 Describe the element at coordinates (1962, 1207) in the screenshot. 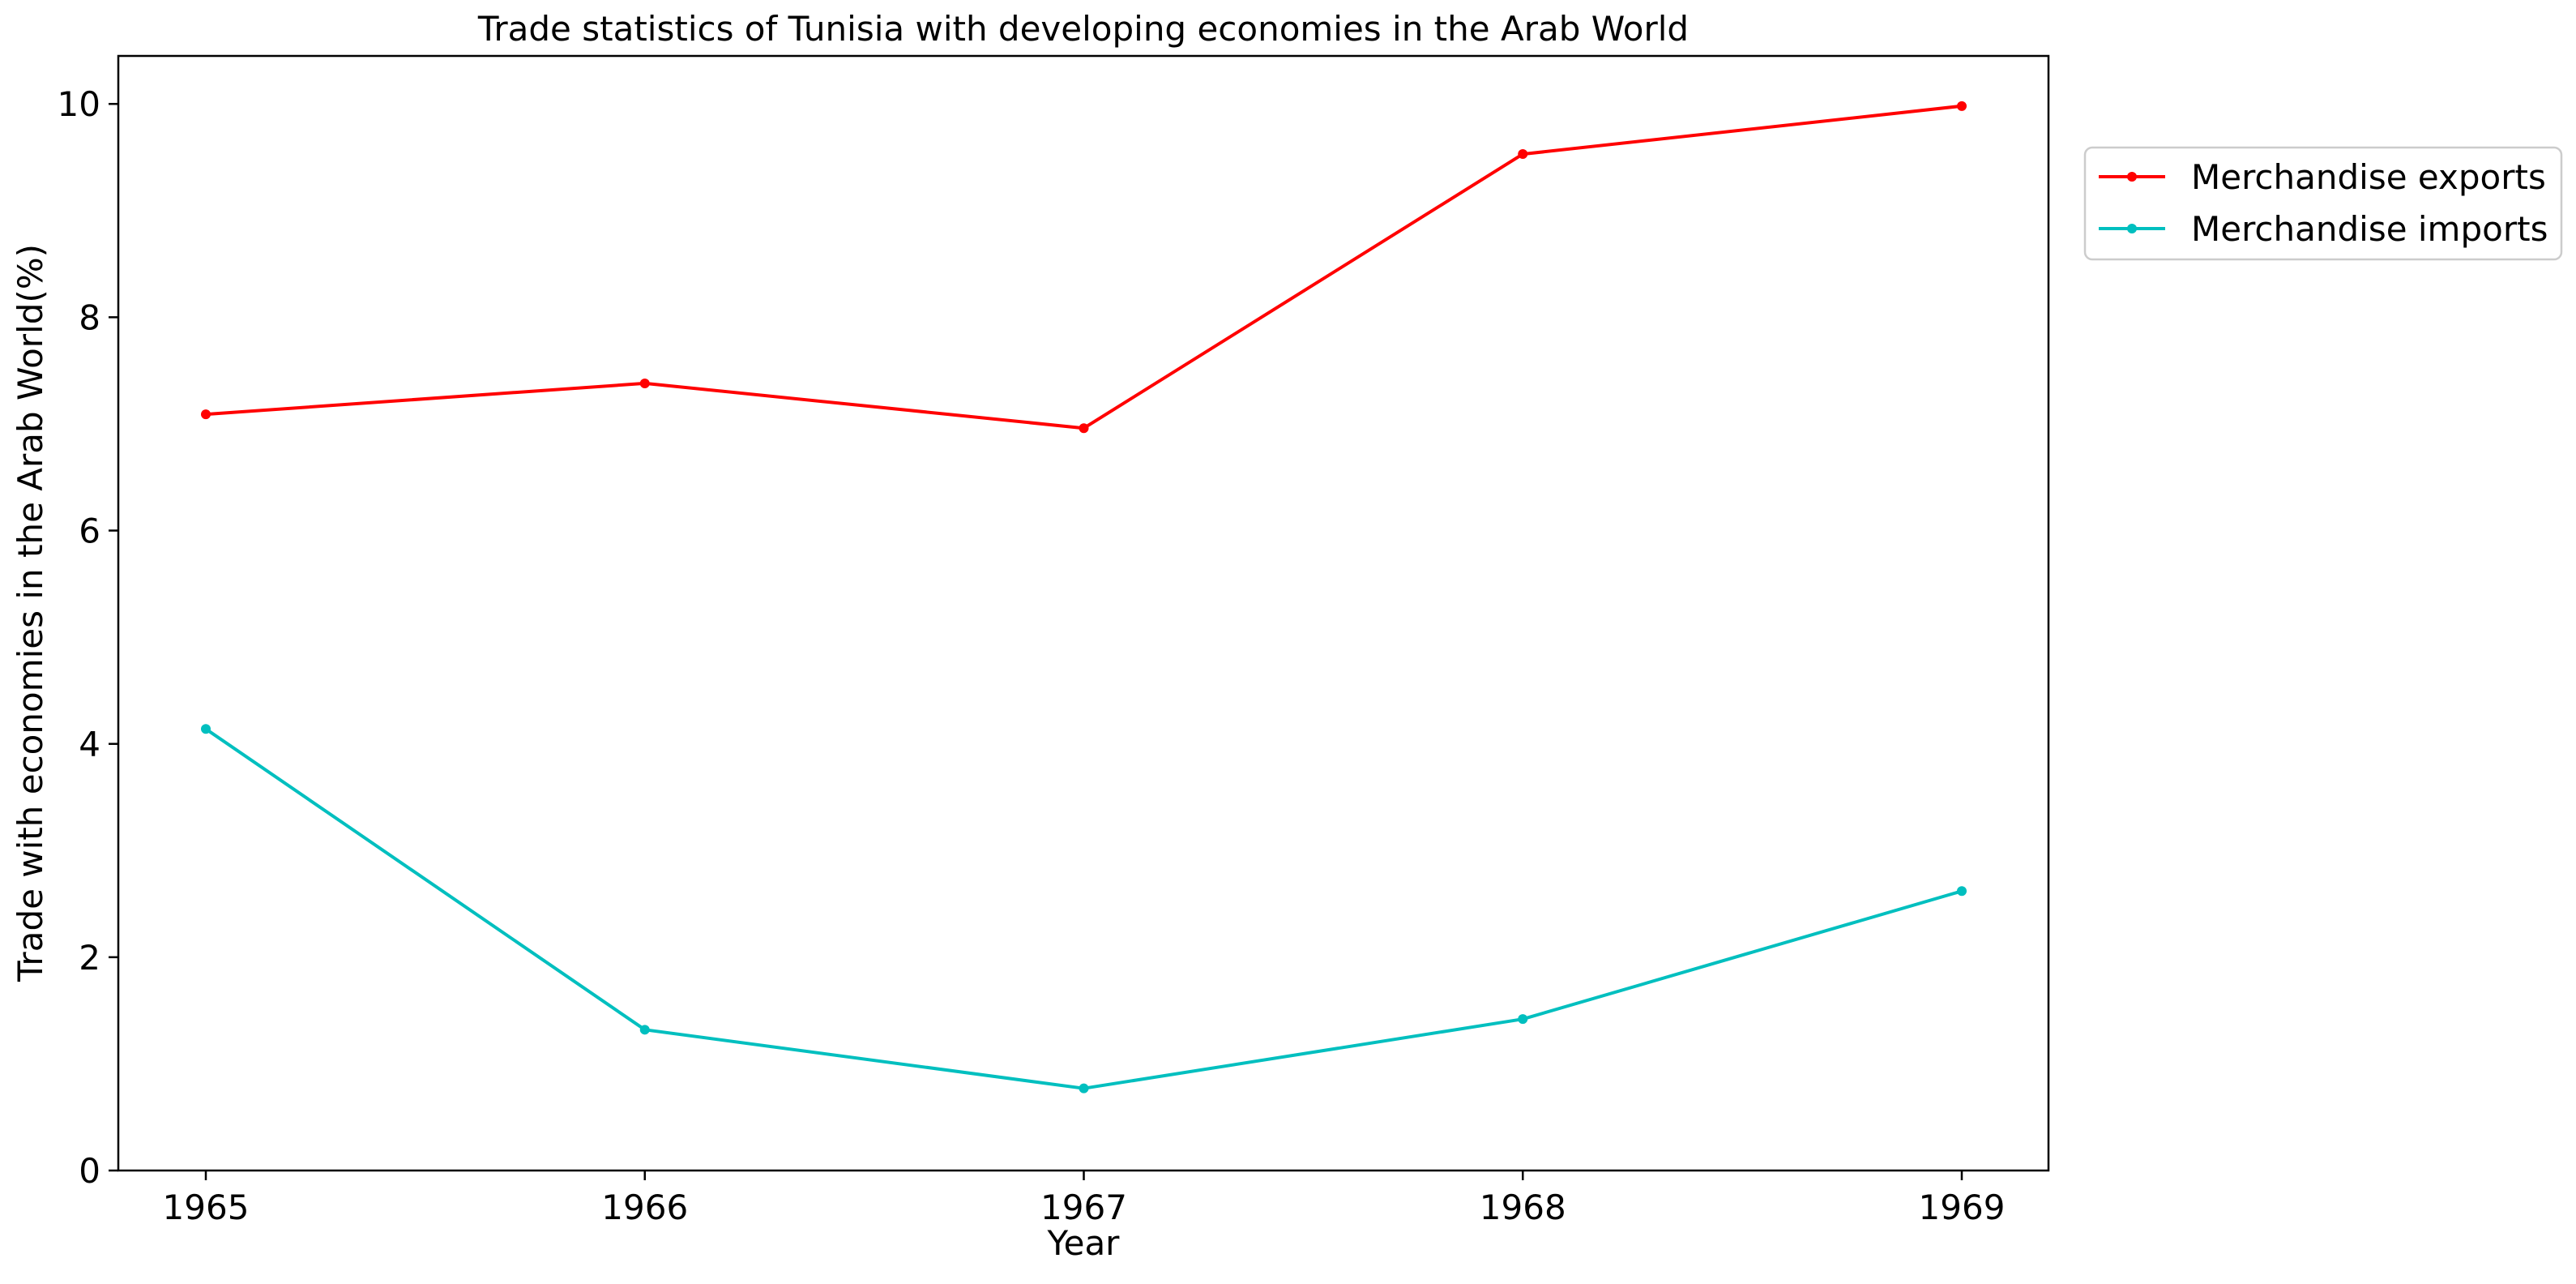

I see `x-tick-label: 1969` at that location.